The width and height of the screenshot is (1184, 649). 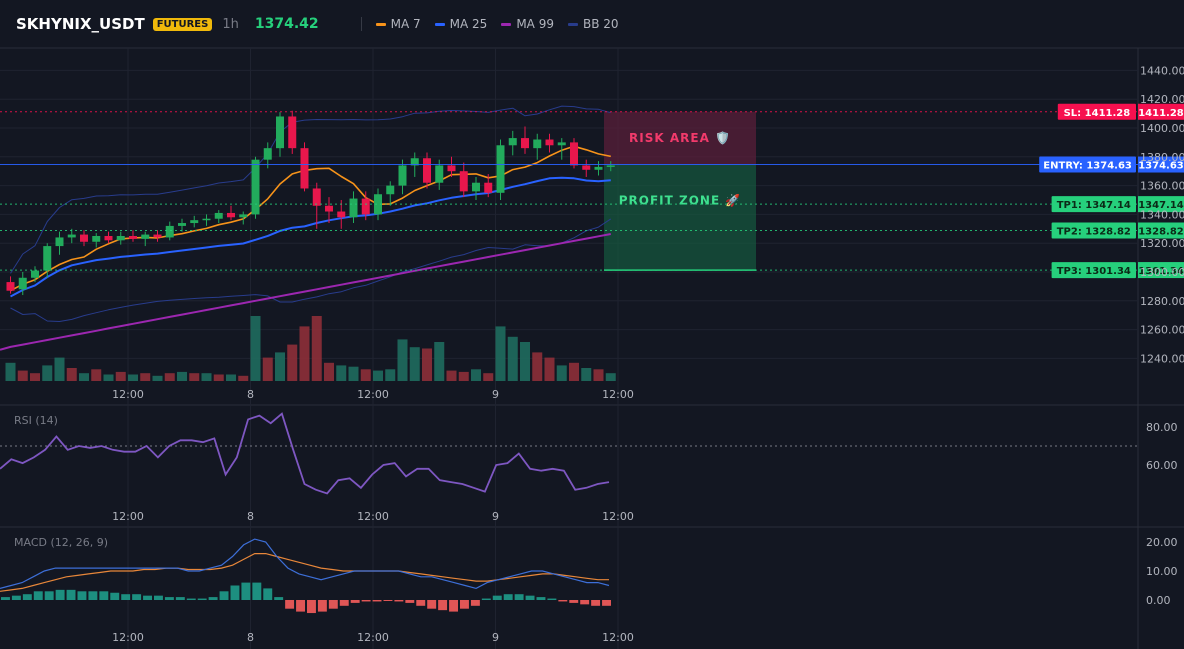 I want to click on price-tick-label: 1320.00, so click(x=1162, y=243).